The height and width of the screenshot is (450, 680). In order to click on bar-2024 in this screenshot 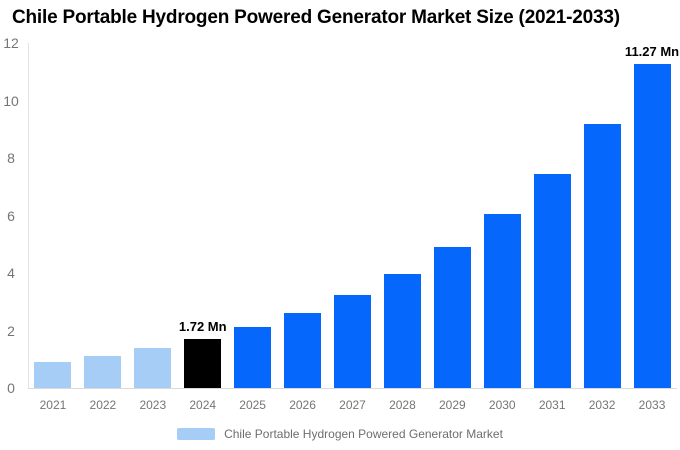, I will do `click(203, 363)`.